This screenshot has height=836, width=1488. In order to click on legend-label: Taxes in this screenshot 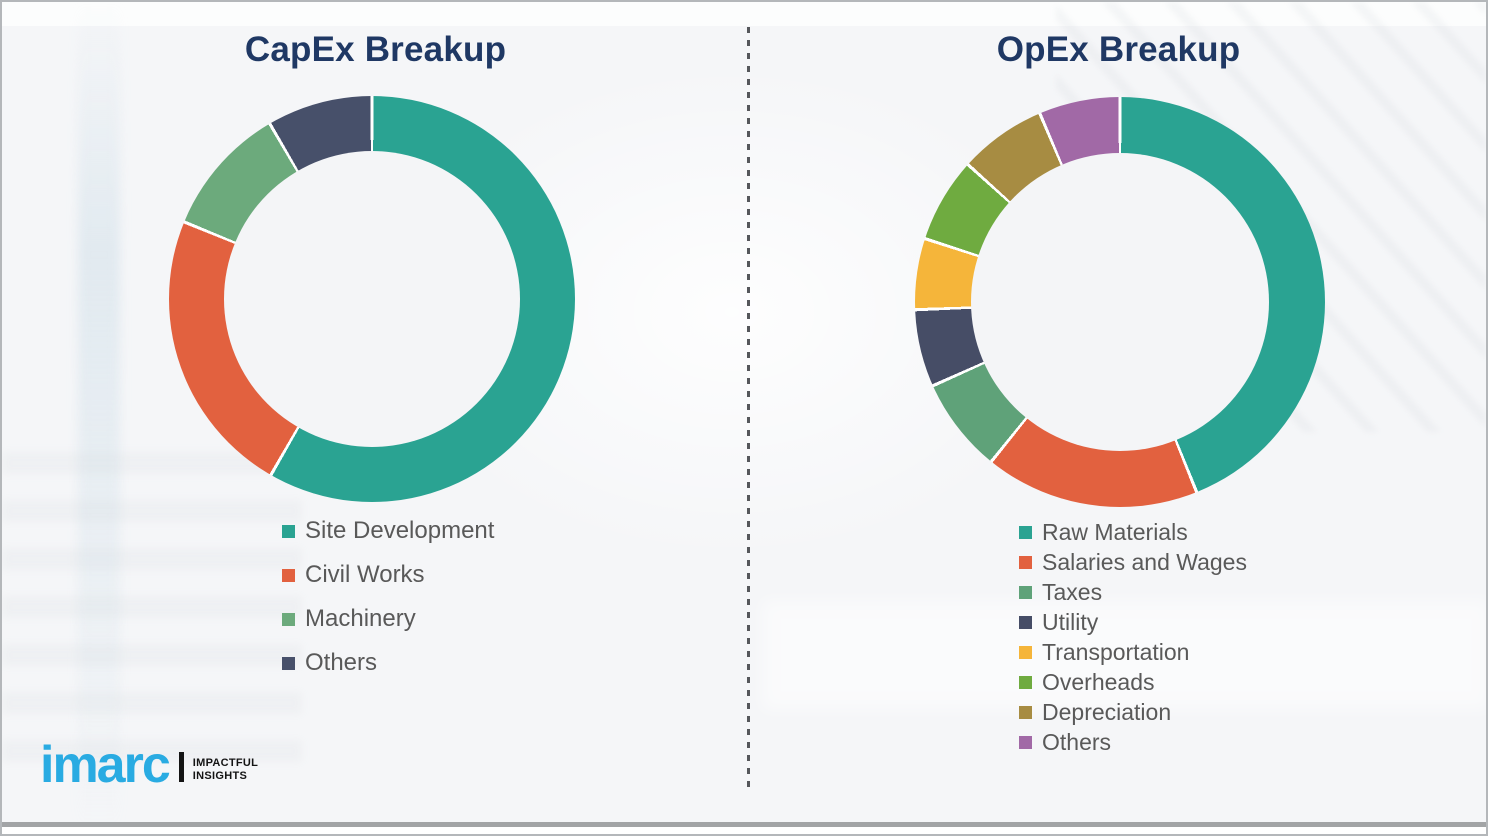, I will do `click(1072, 591)`.